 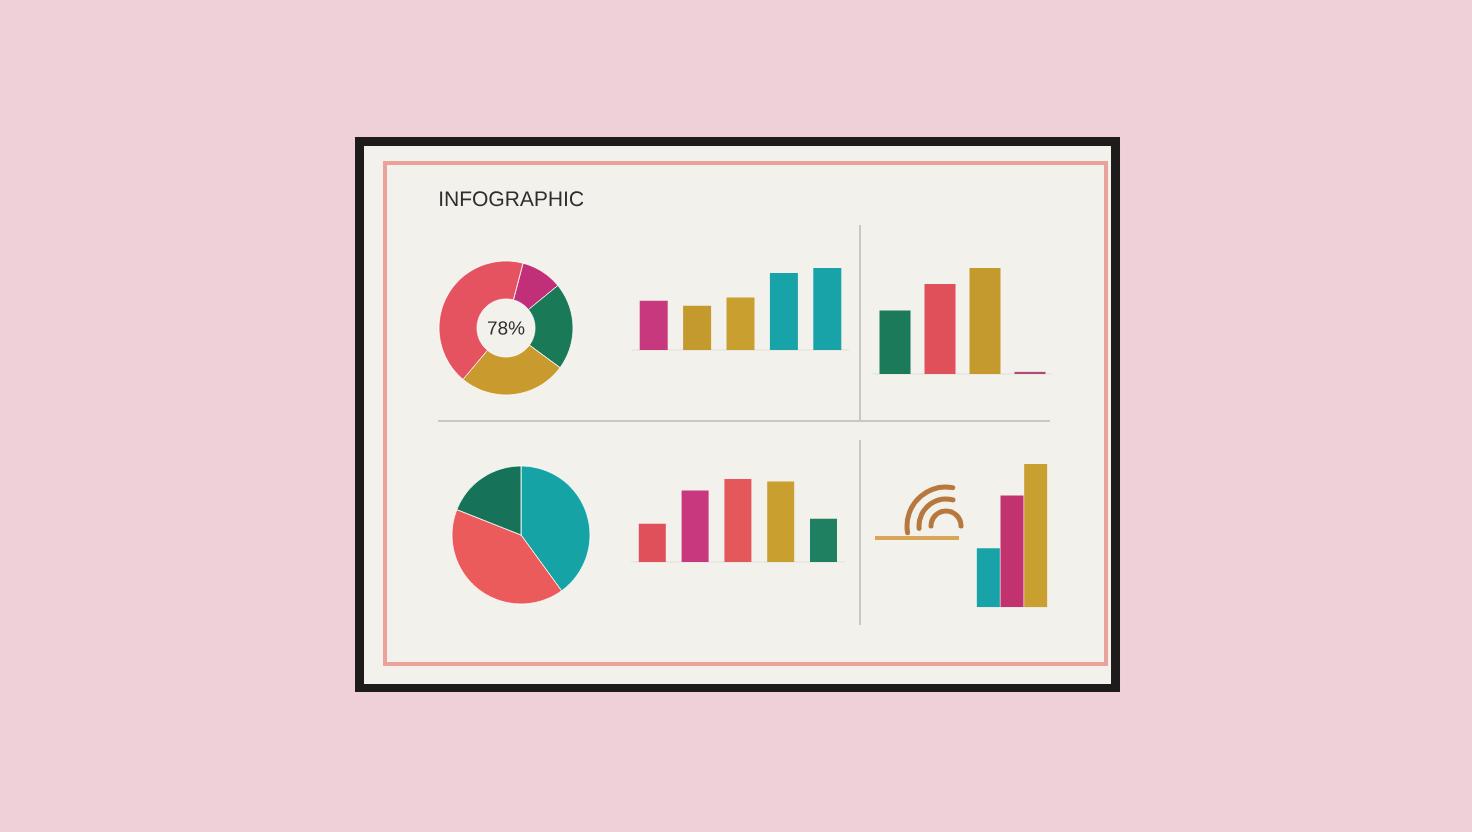 I want to click on chart-title: INFOGRAPHIC, so click(x=512, y=199).